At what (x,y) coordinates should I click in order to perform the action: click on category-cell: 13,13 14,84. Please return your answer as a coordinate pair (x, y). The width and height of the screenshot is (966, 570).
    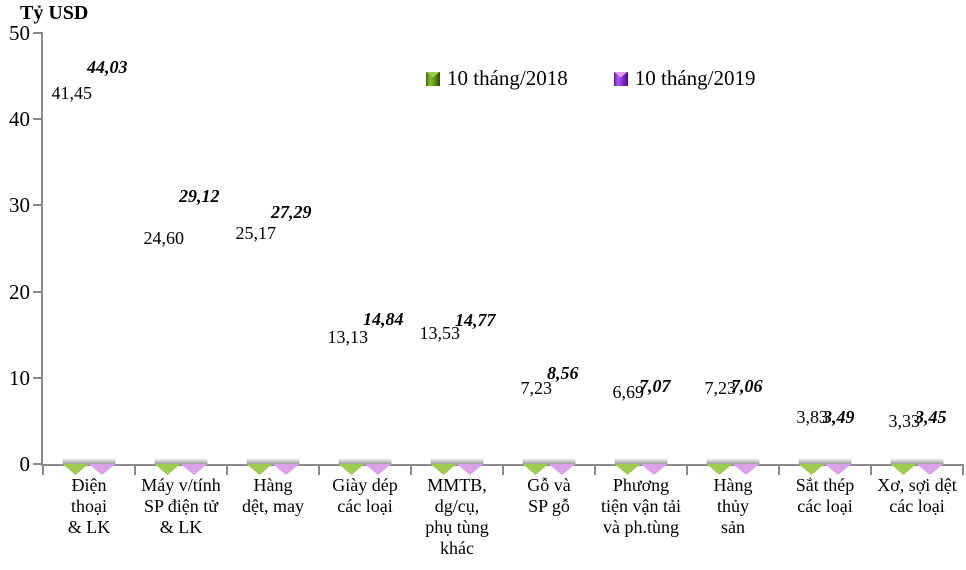
    Looking at the image, I should click on (365, 254).